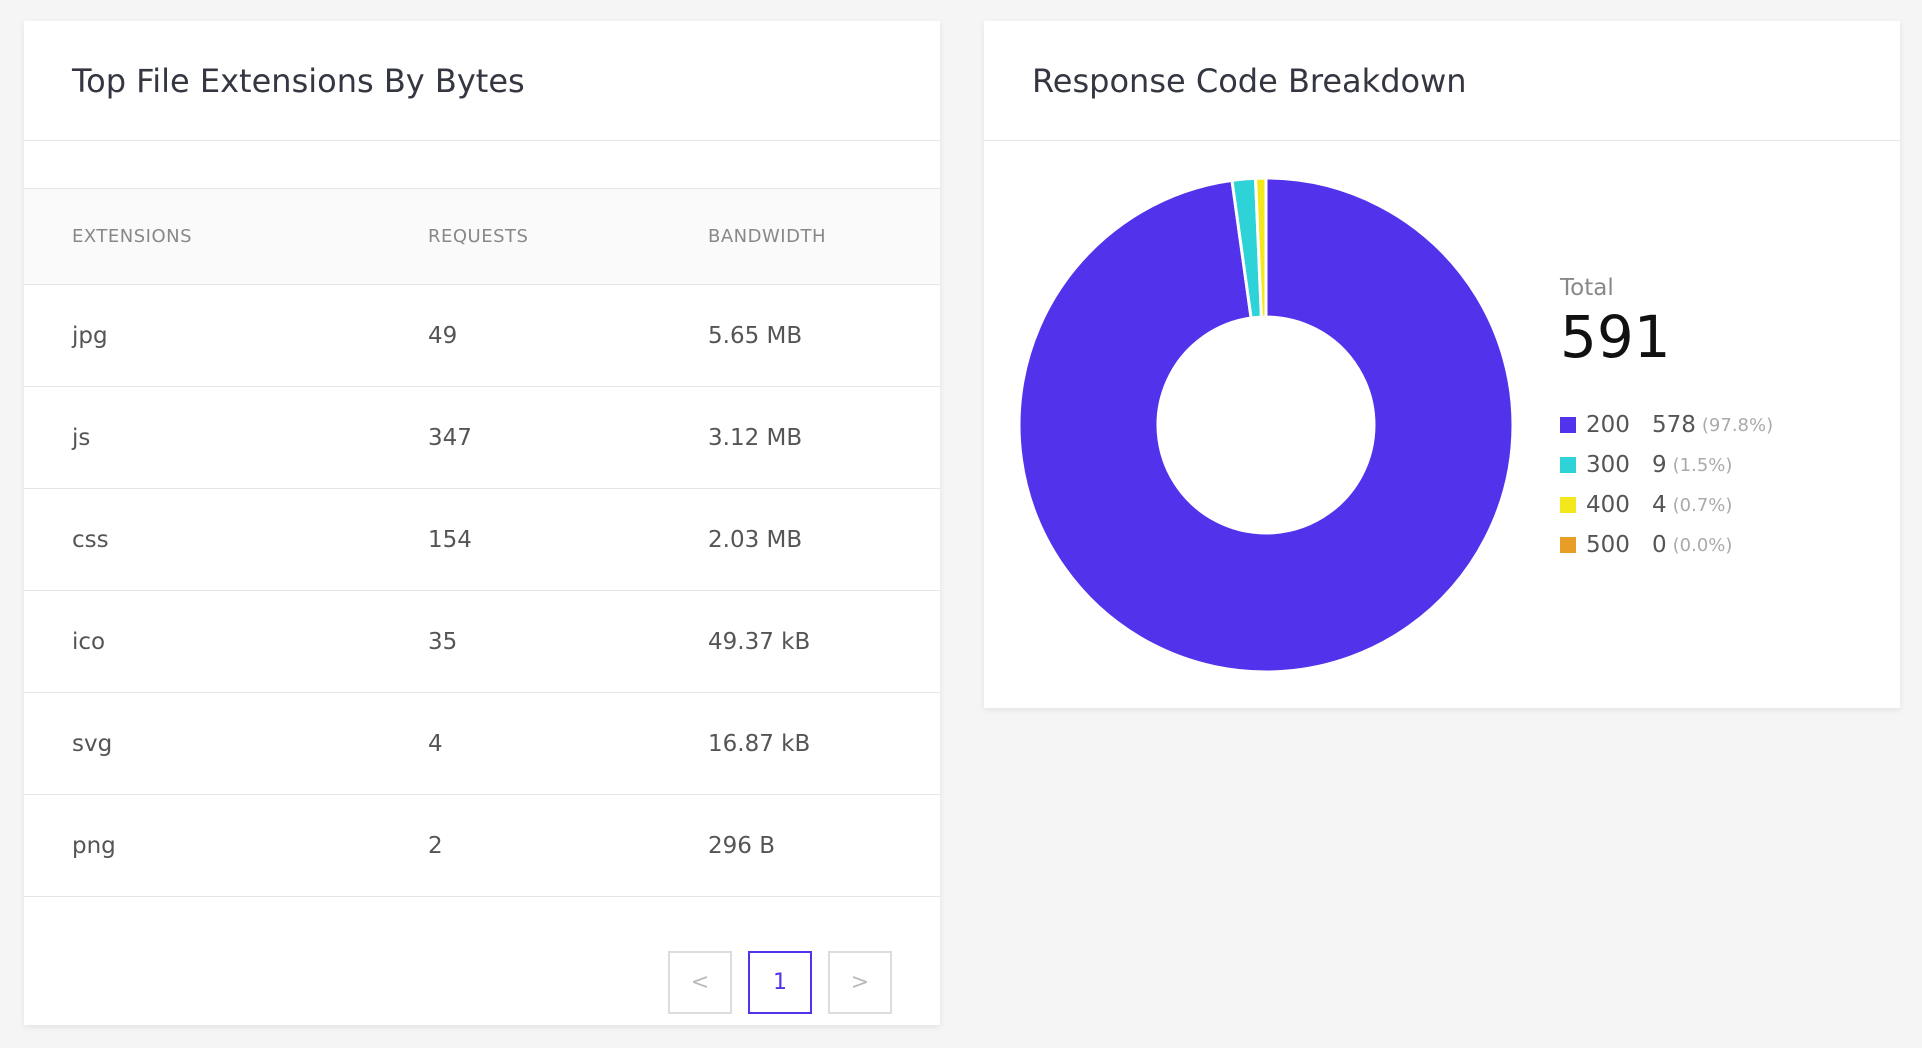 The height and width of the screenshot is (1048, 1922). What do you see at coordinates (1442, 81) in the screenshot?
I see `card-title: Response Code Breakdown` at bounding box center [1442, 81].